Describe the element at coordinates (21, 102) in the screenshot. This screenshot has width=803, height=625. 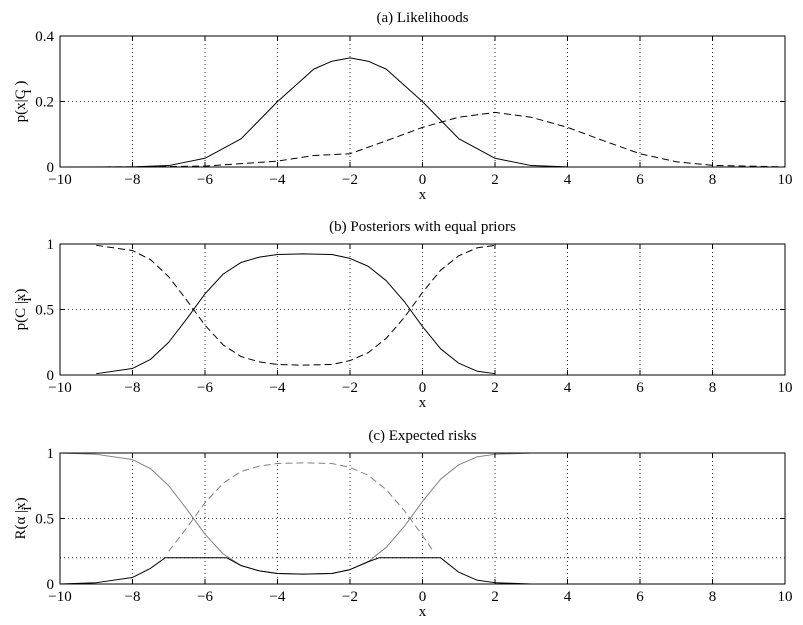
I see `y-axis-label: p(x|C )` at that location.